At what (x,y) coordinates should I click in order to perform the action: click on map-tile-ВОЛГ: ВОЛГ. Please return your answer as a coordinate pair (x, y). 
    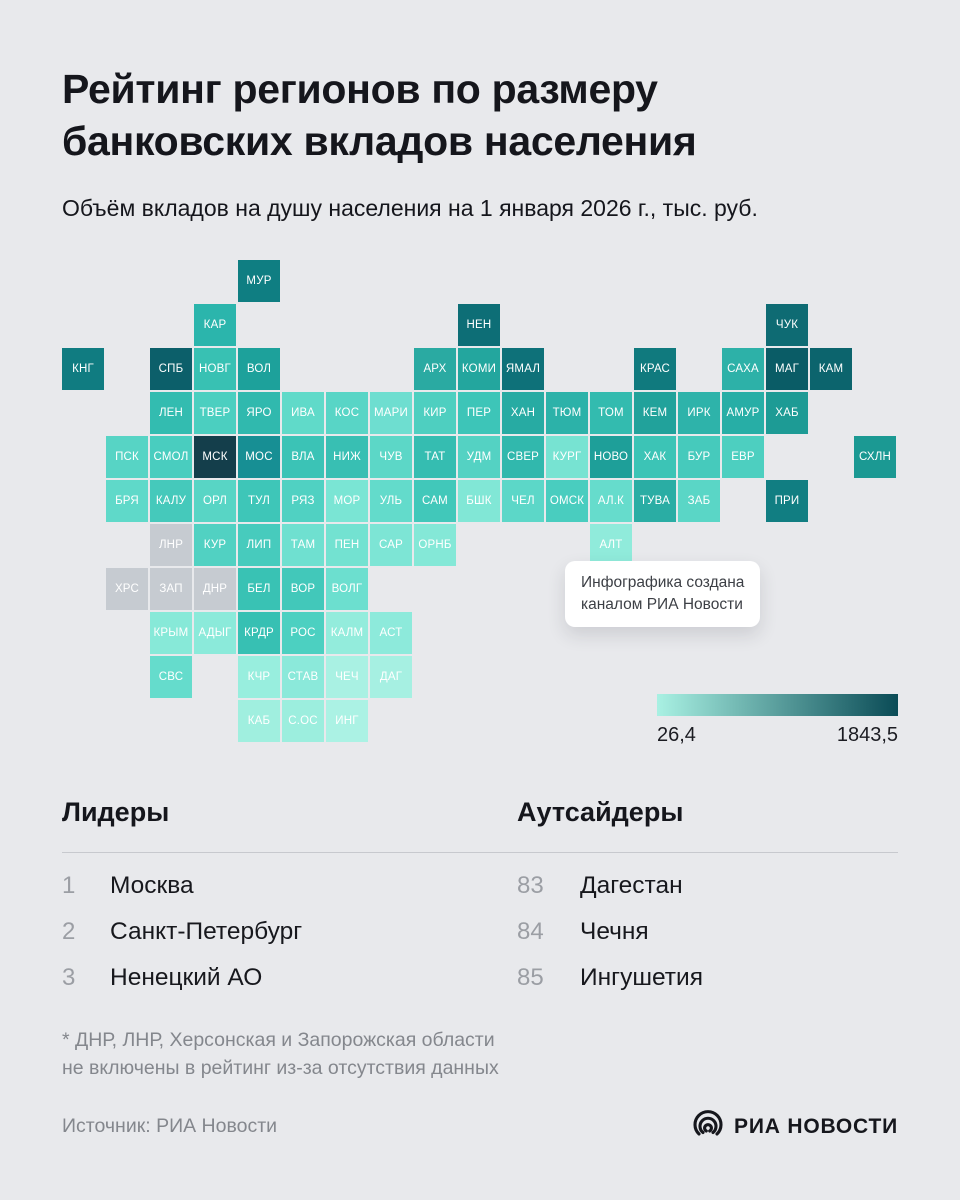
    Looking at the image, I should click on (347, 589).